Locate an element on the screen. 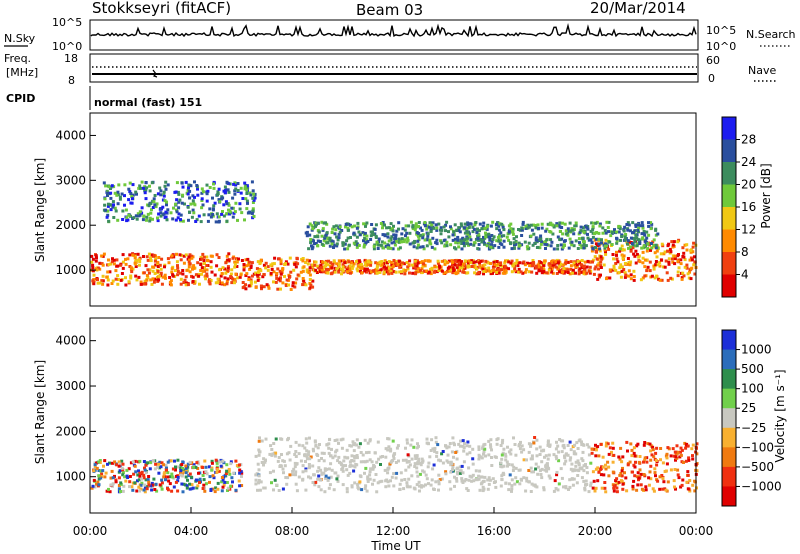  cpid-label: CPID is located at coordinates (20, 98).